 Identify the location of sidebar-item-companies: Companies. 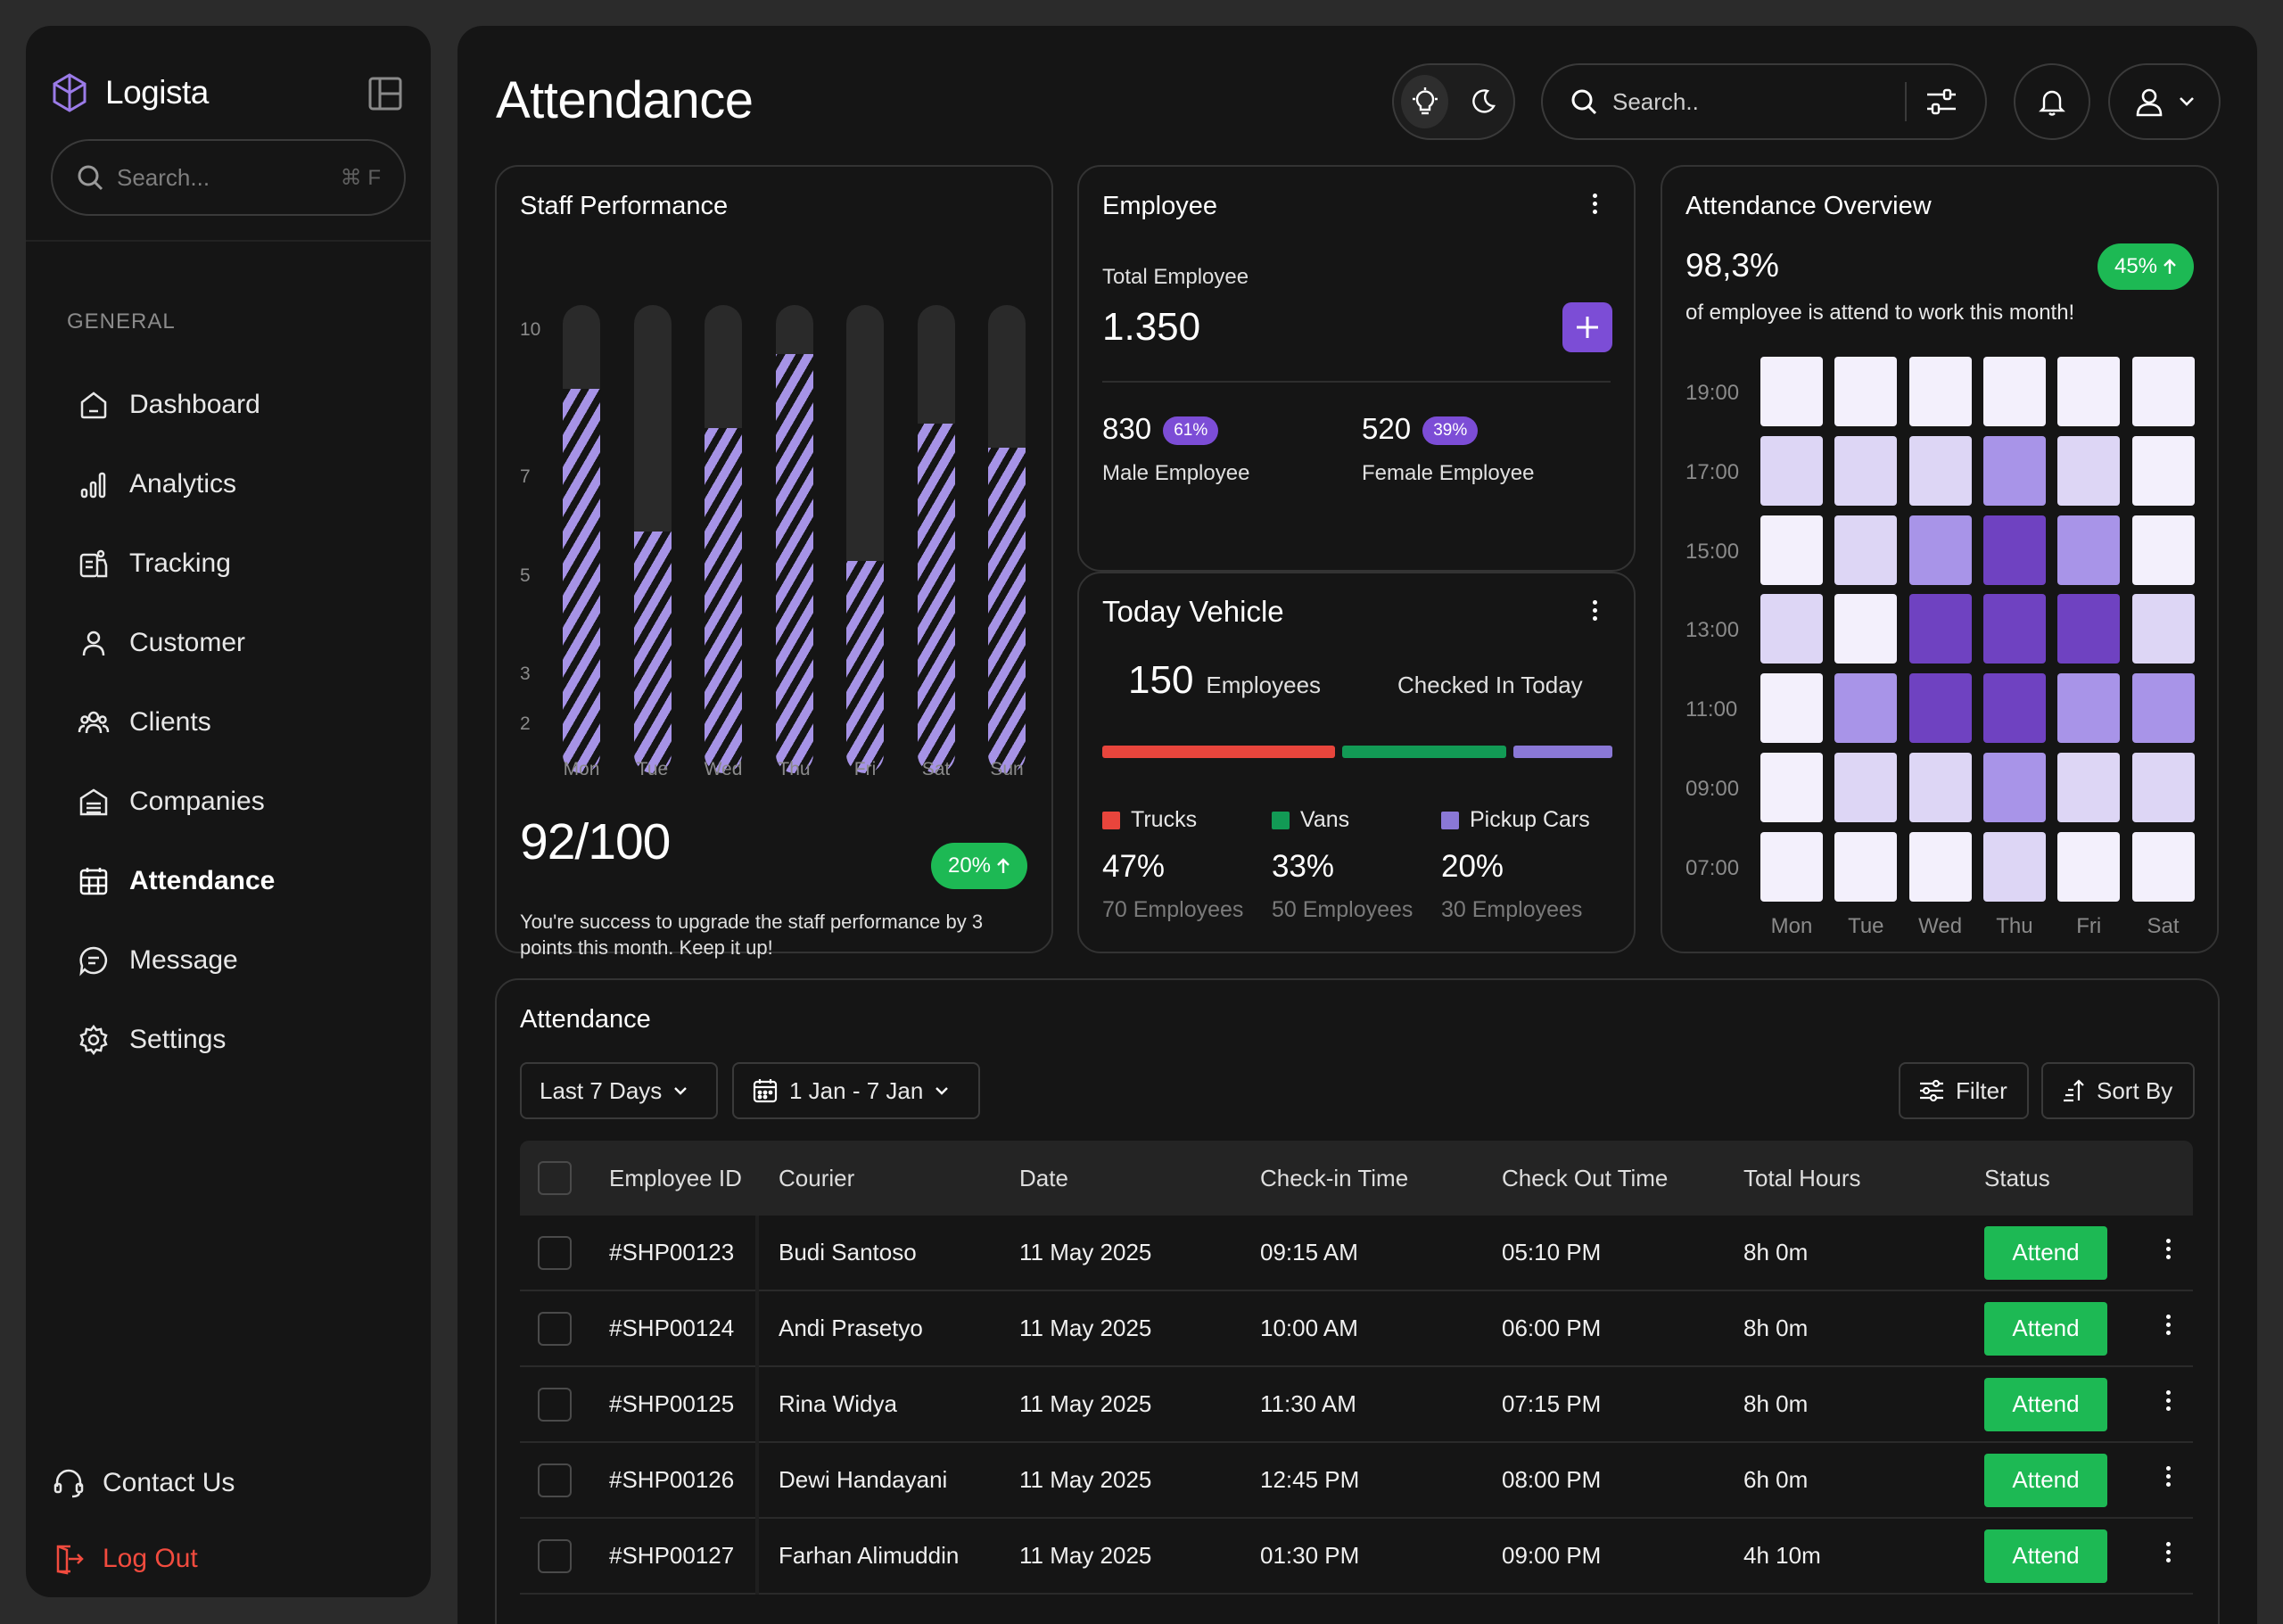
(239, 801).